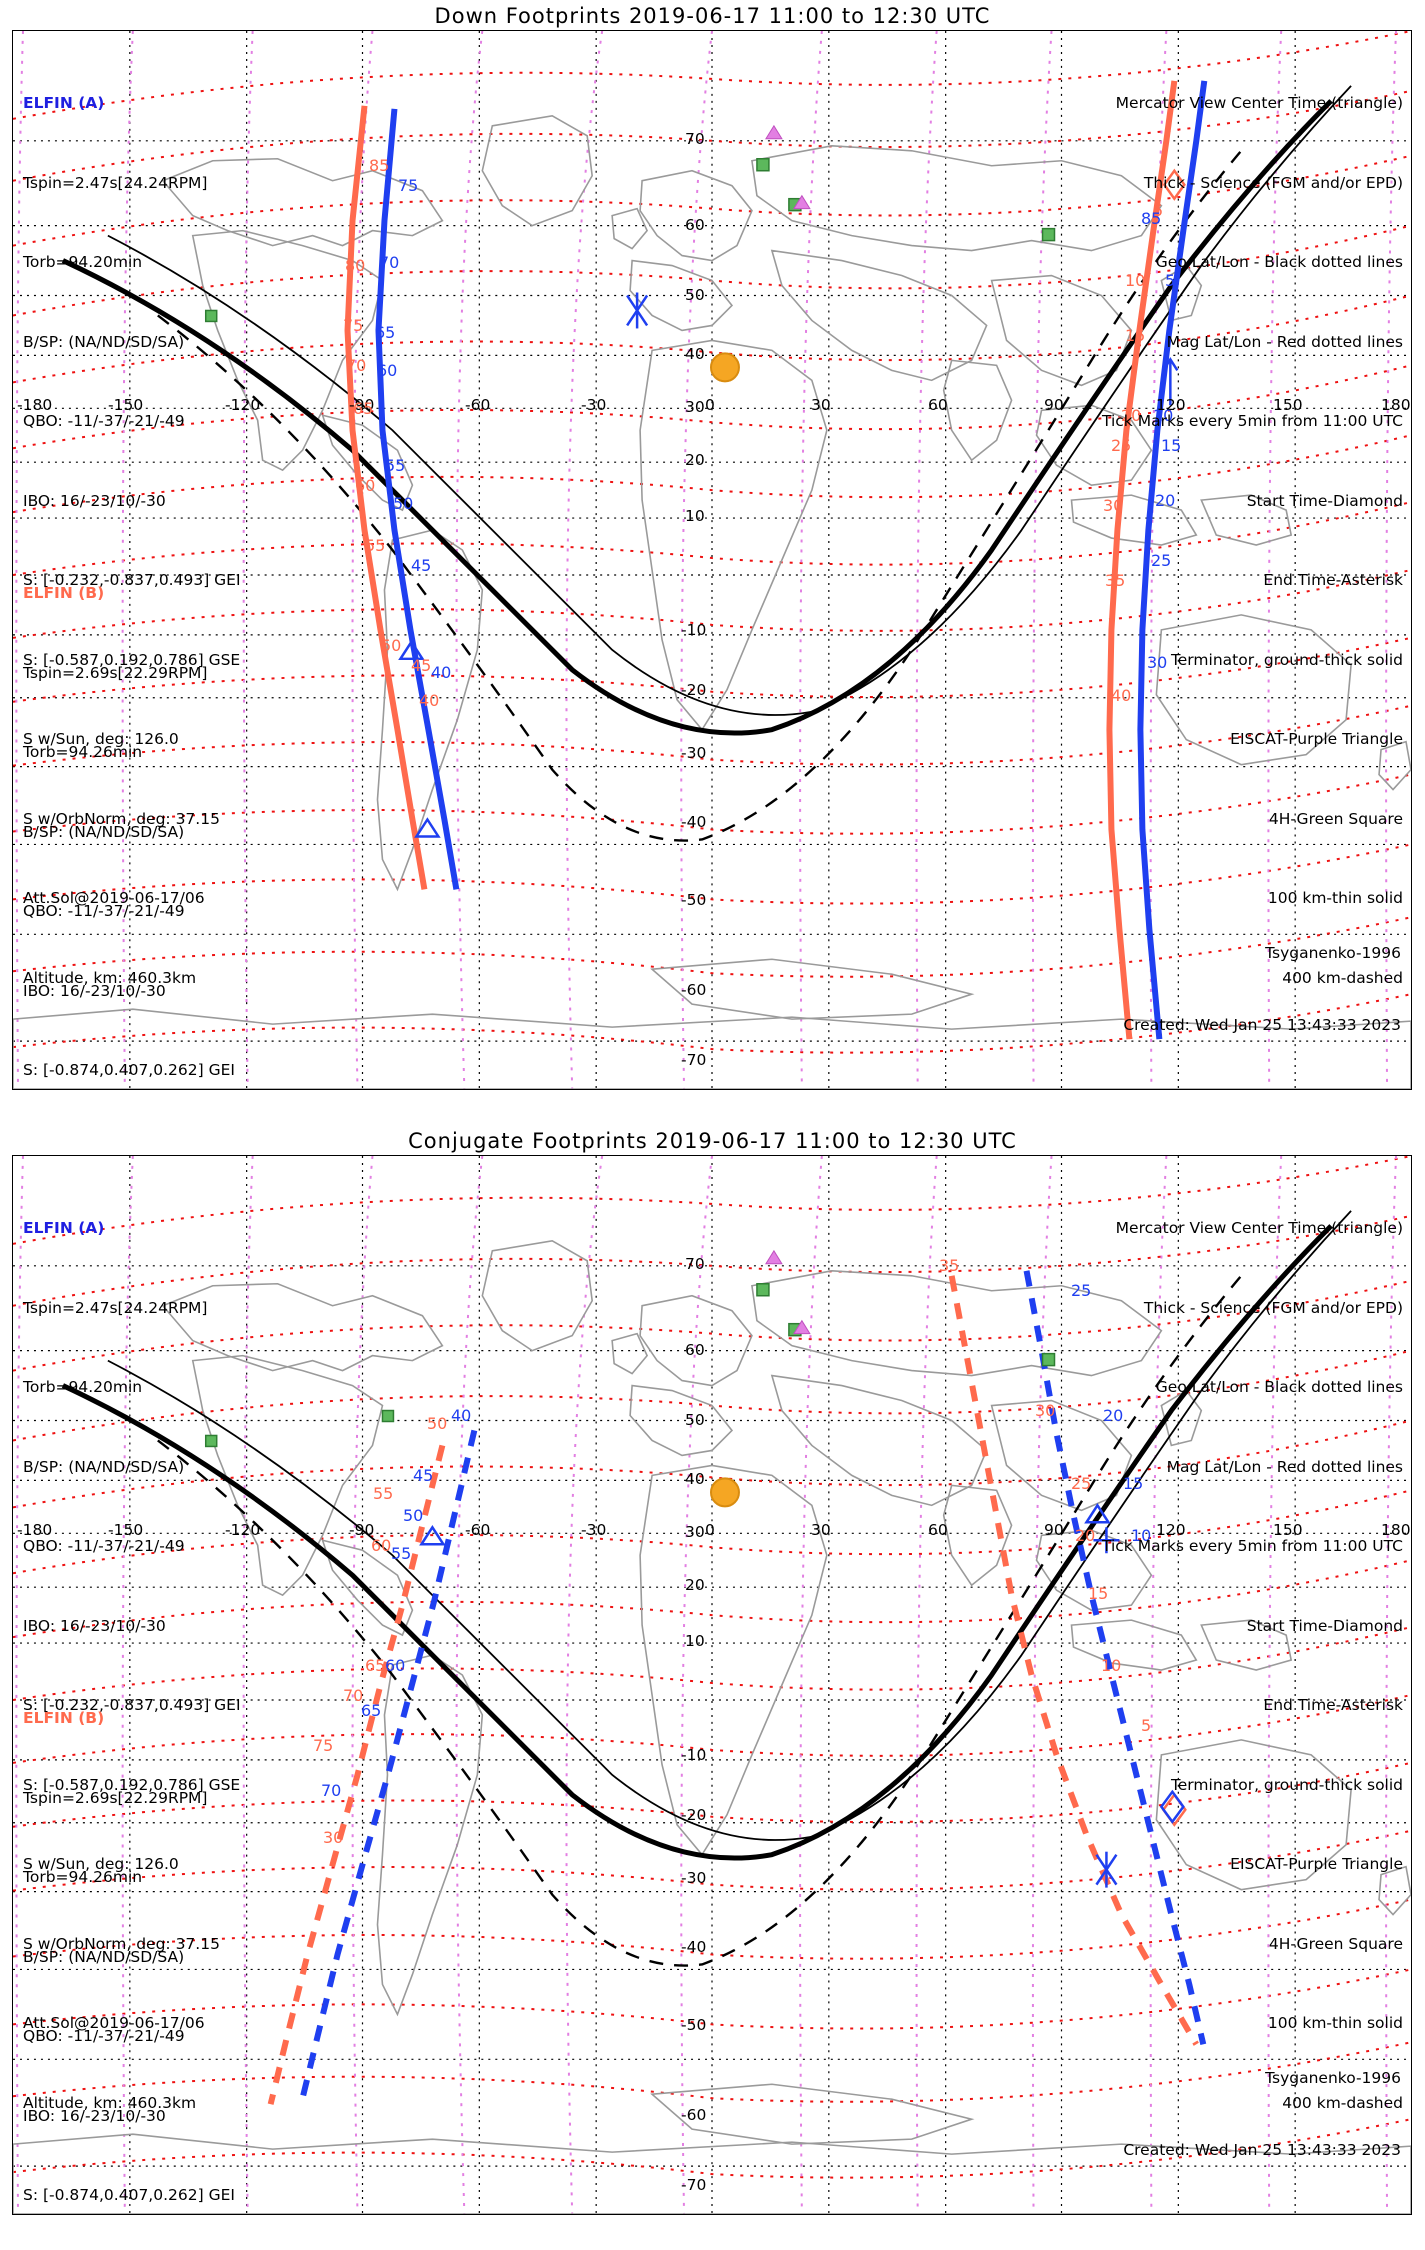 The image size is (1425, 2250). What do you see at coordinates (1085, 1535) in the screenshot?
I see `mag-label: 20` at bounding box center [1085, 1535].